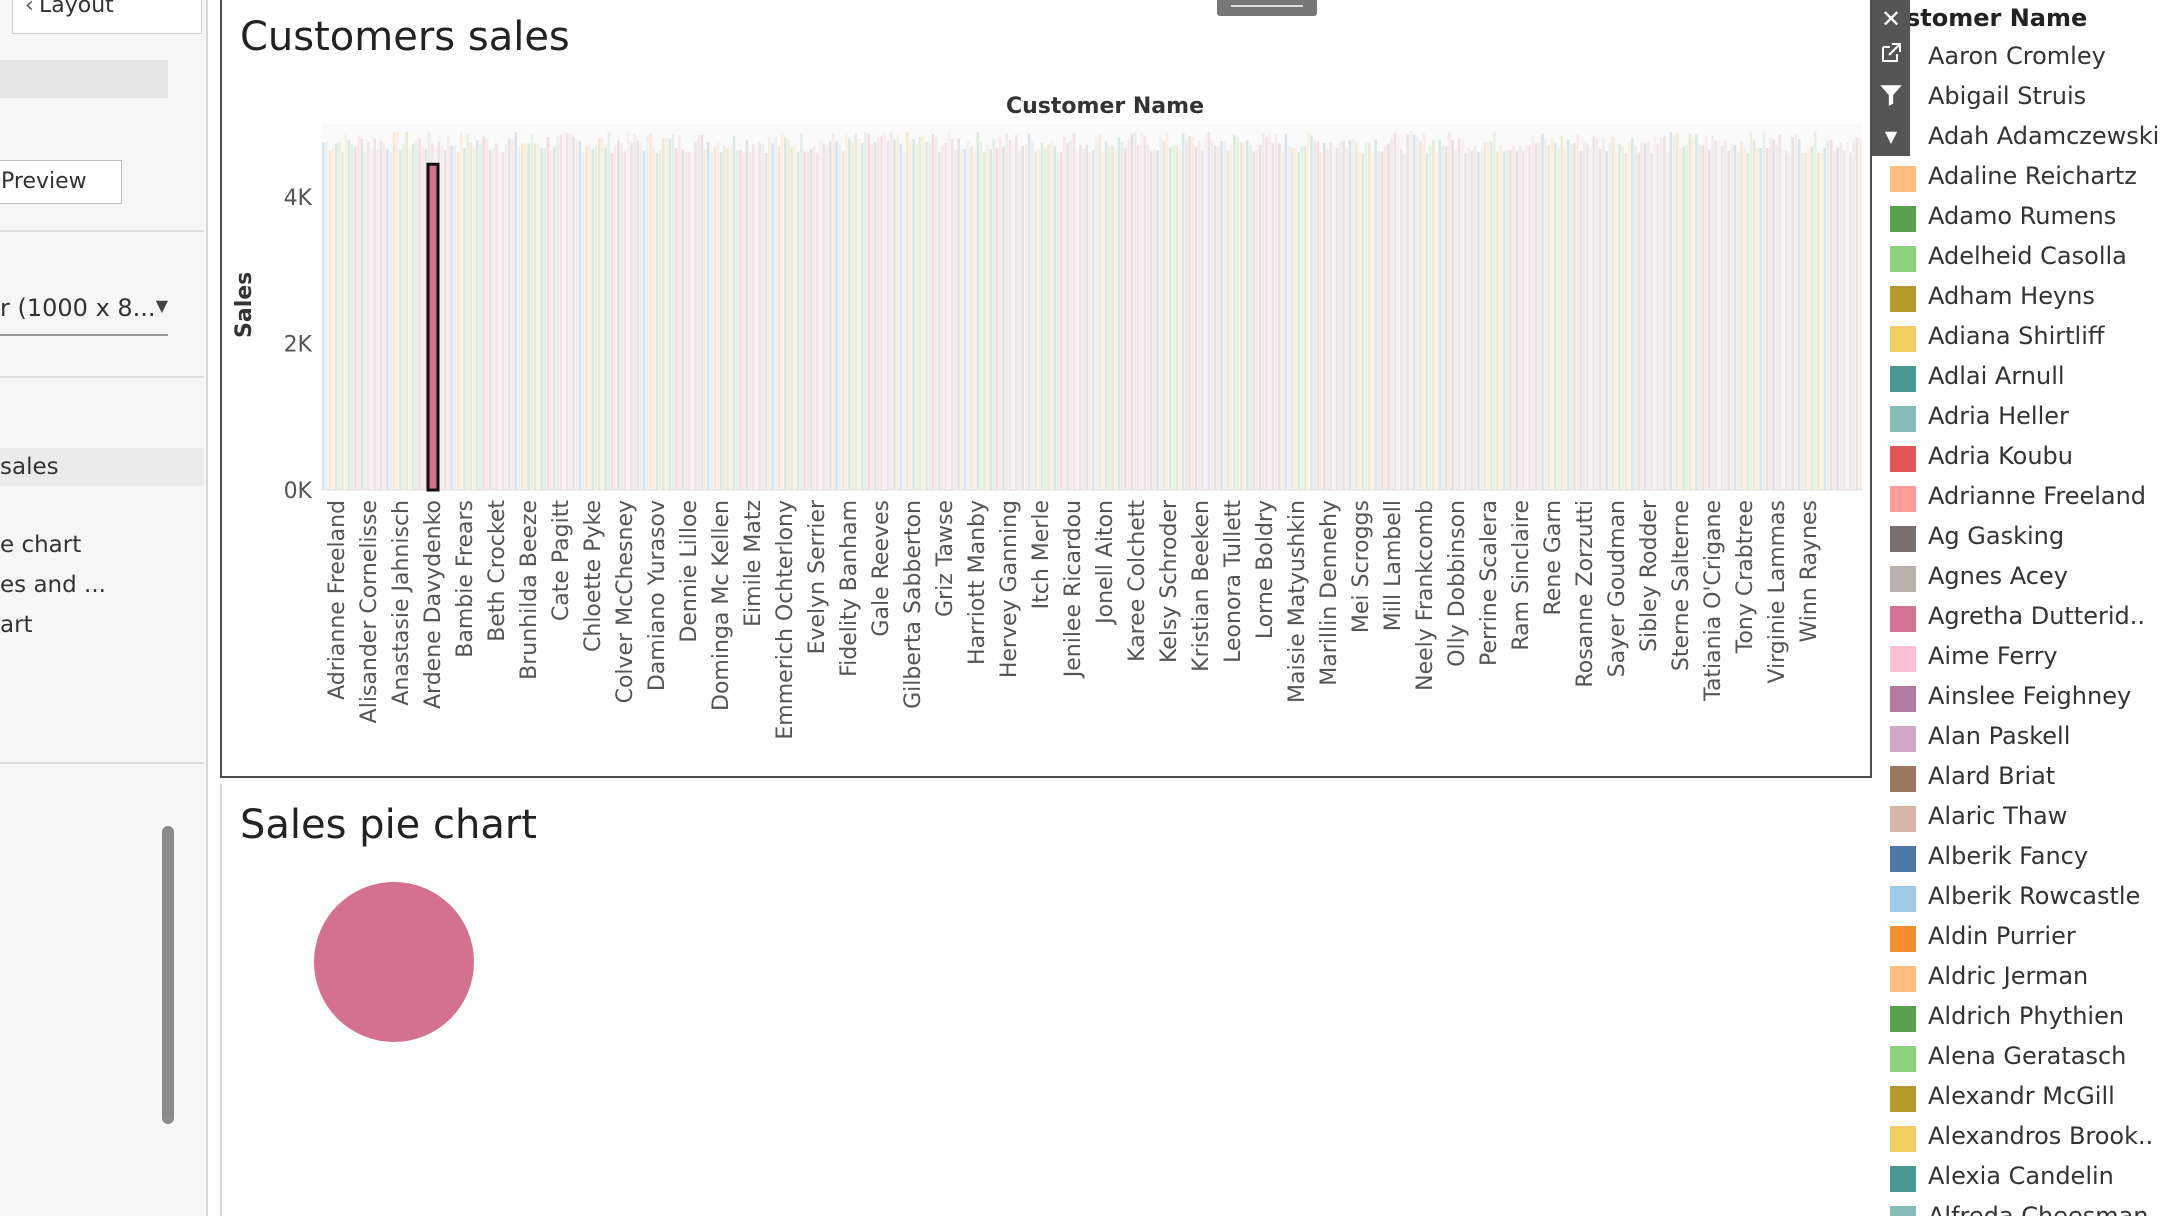 The width and height of the screenshot is (2172, 1216). What do you see at coordinates (41, 545) in the screenshot?
I see `sheet-list-item: e chart` at bounding box center [41, 545].